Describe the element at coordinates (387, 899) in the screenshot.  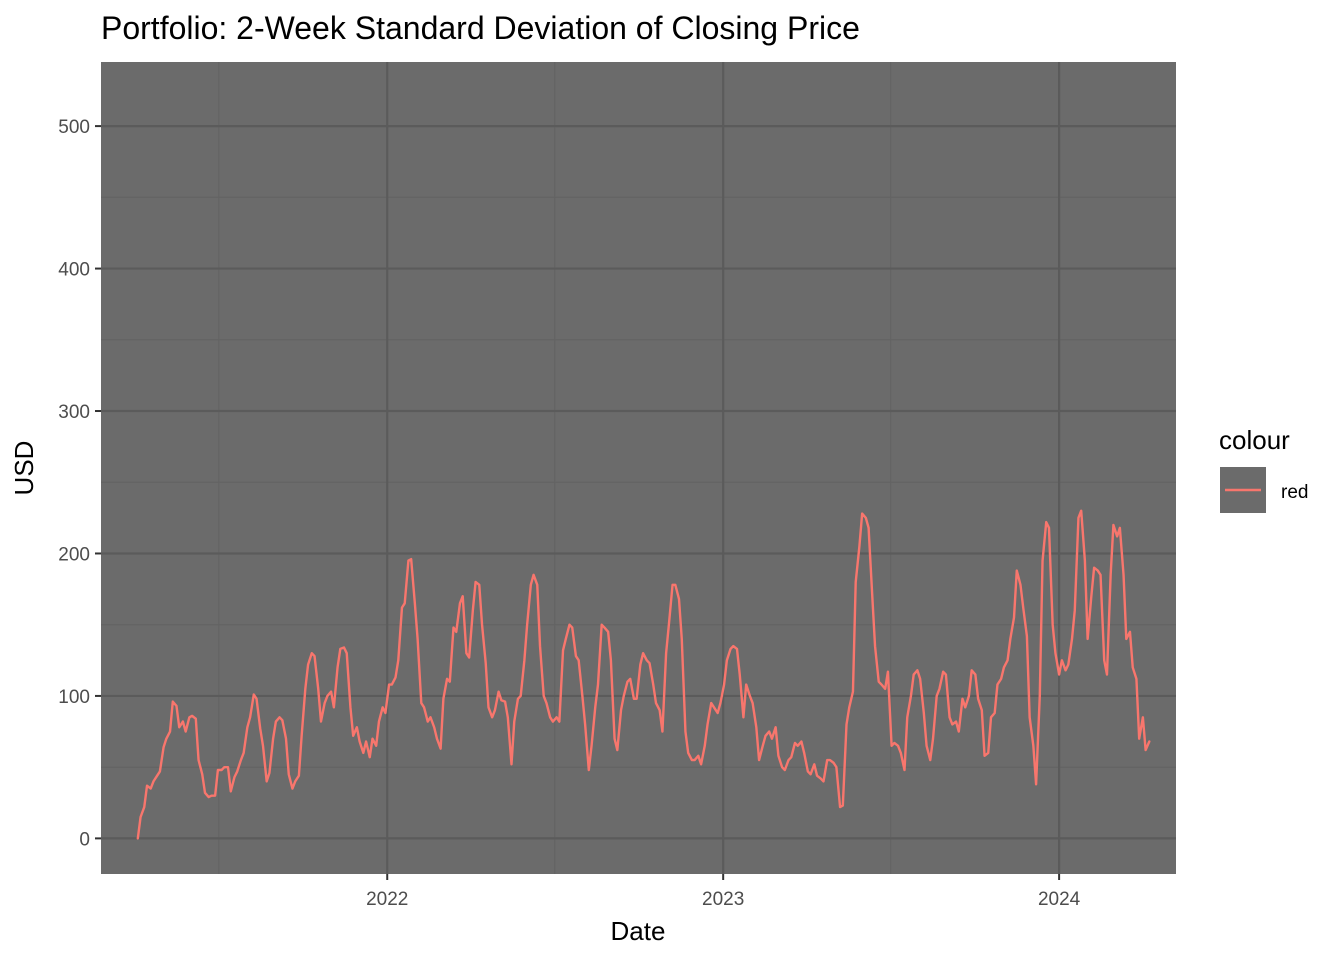
I see `x-tick-label: 2022` at that location.